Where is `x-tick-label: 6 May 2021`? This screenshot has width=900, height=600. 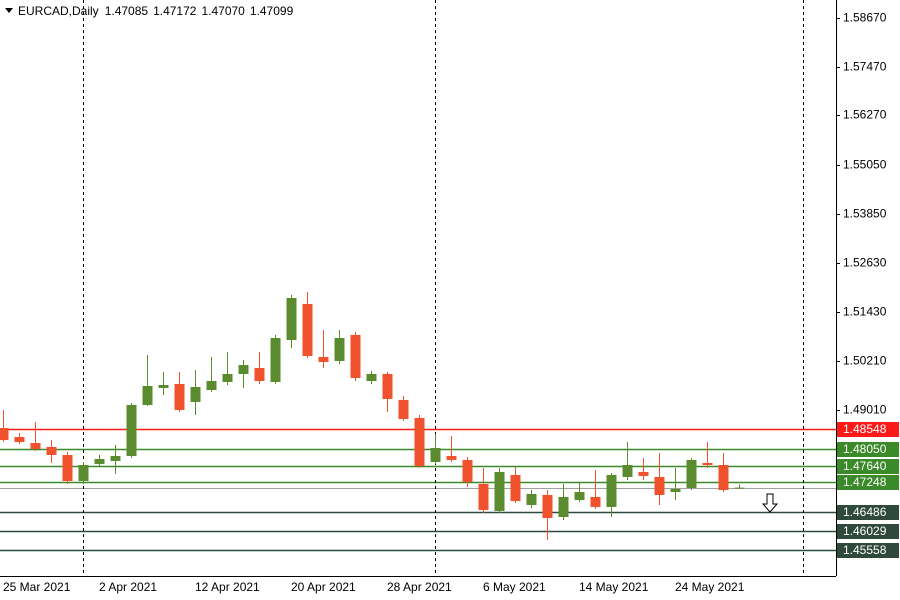 x-tick-label: 6 May 2021 is located at coordinates (514, 587).